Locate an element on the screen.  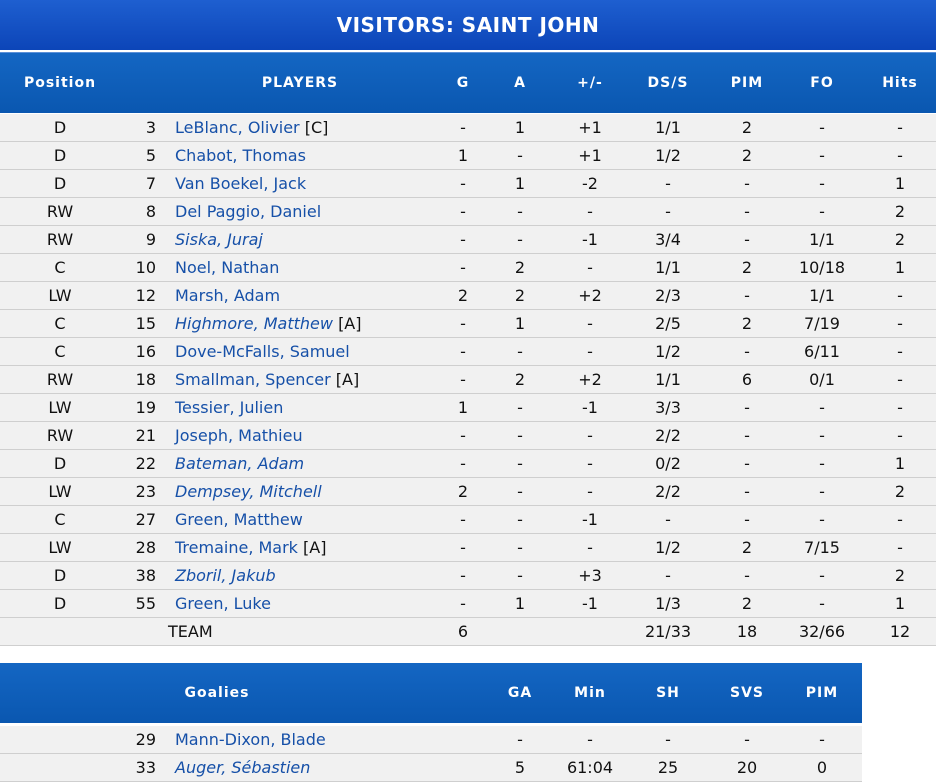
player-link: Van Boekel, Jack is located at coordinates (241, 183).